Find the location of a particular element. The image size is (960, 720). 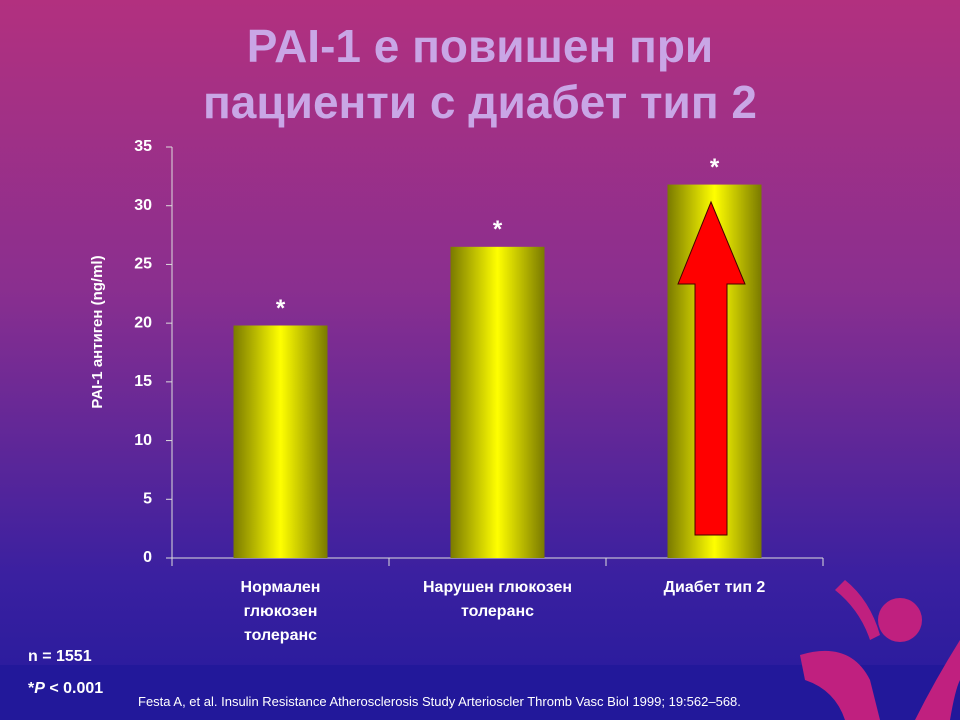

y-tick-label: 30 is located at coordinates (143, 205).